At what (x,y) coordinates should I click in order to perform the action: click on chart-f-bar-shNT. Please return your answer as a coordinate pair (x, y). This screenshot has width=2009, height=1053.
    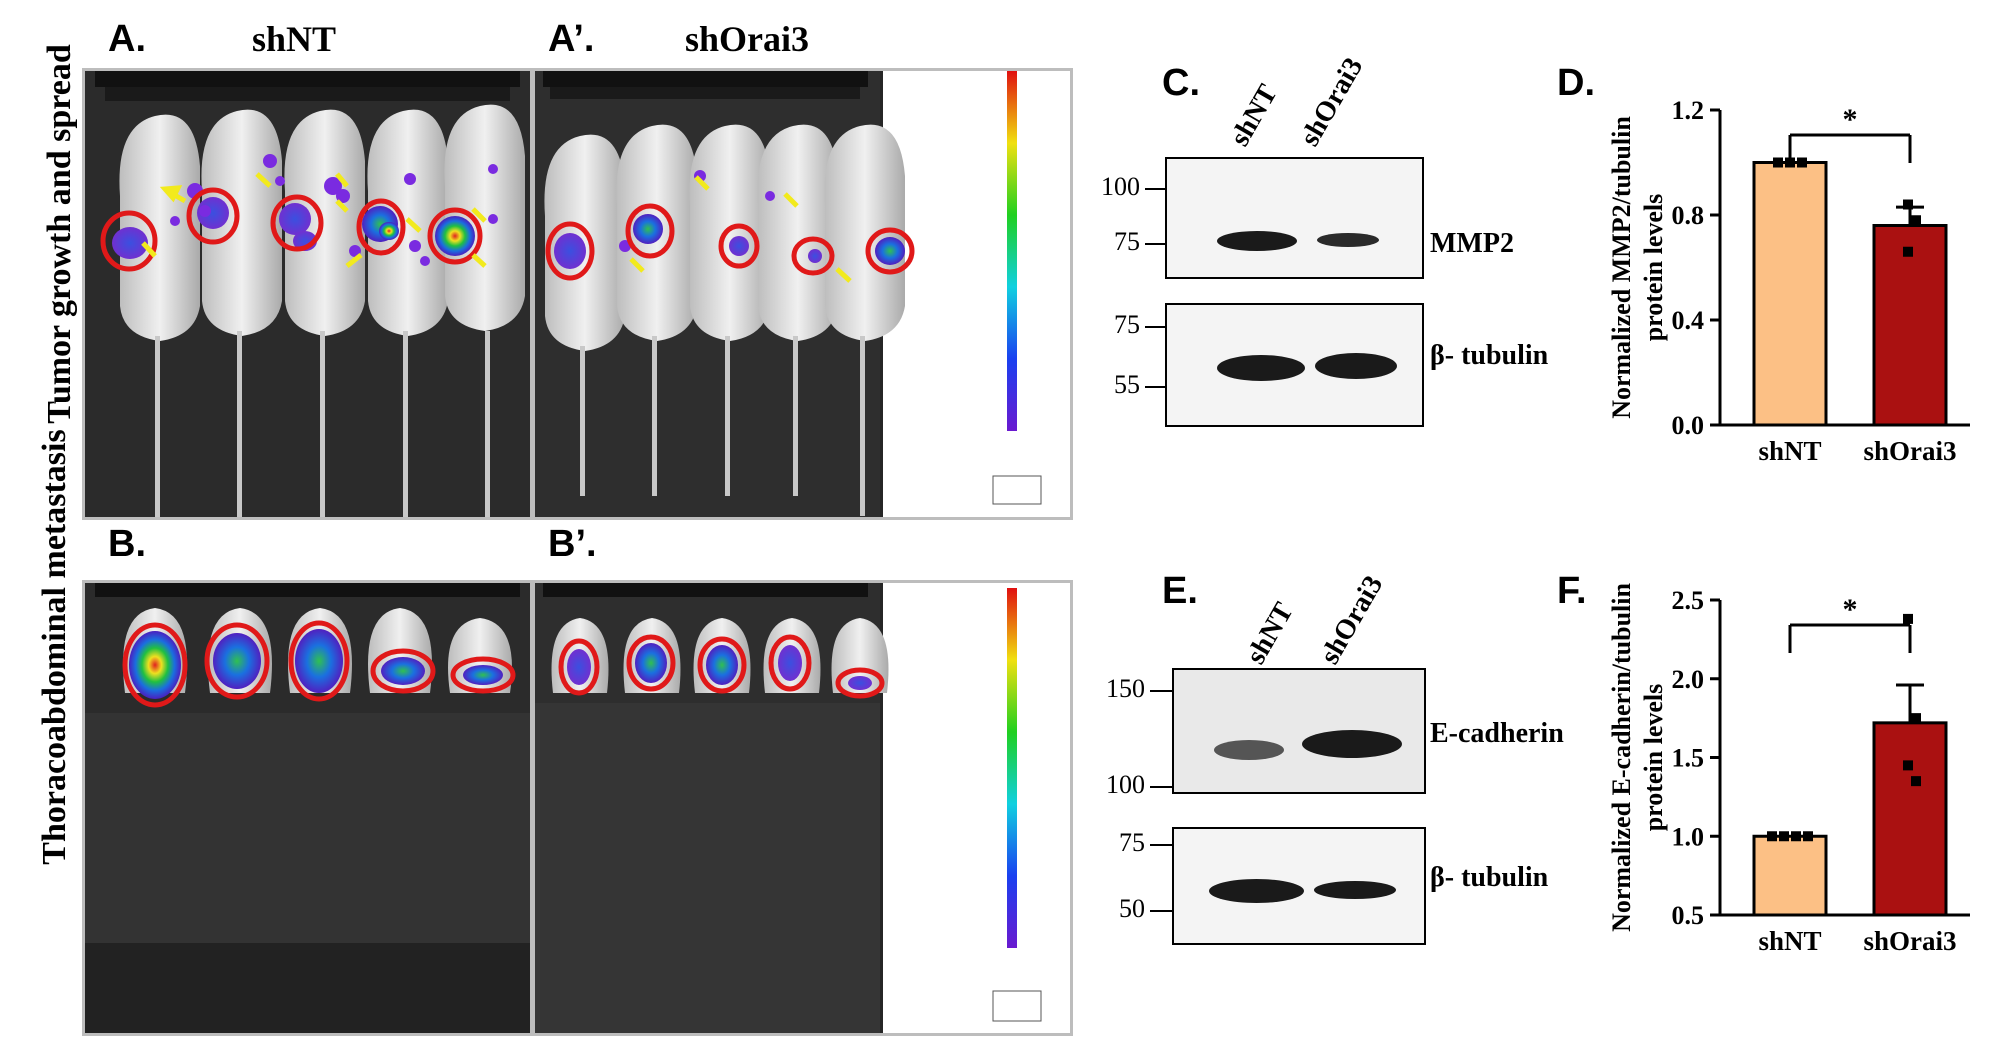
    Looking at the image, I should click on (1790, 875).